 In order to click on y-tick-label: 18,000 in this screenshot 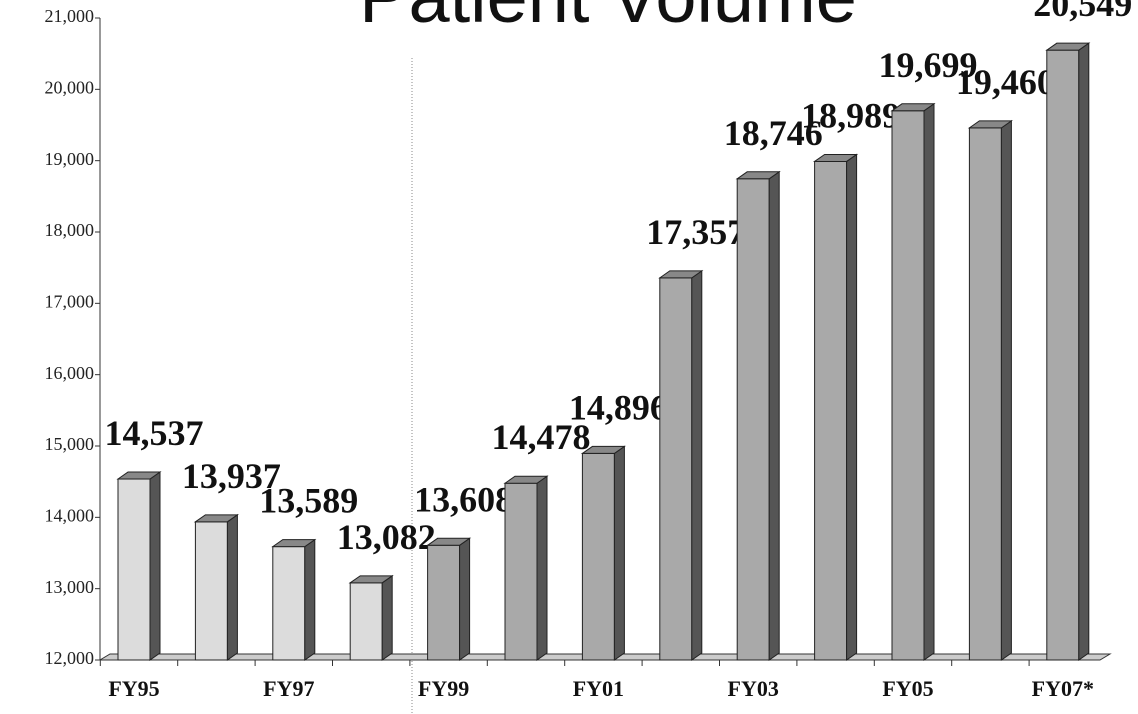, I will do `click(70, 230)`.